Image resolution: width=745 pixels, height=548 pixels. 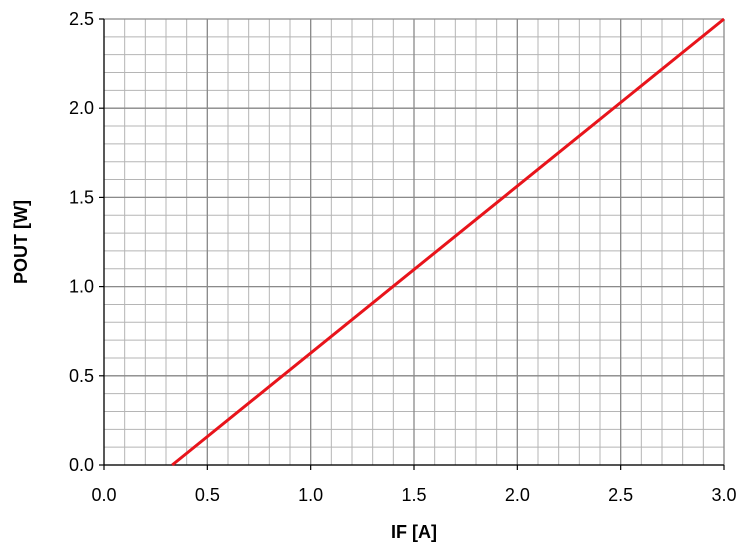 What do you see at coordinates (81, 465) in the screenshot?
I see `y-tick-label: 0.0` at bounding box center [81, 465].